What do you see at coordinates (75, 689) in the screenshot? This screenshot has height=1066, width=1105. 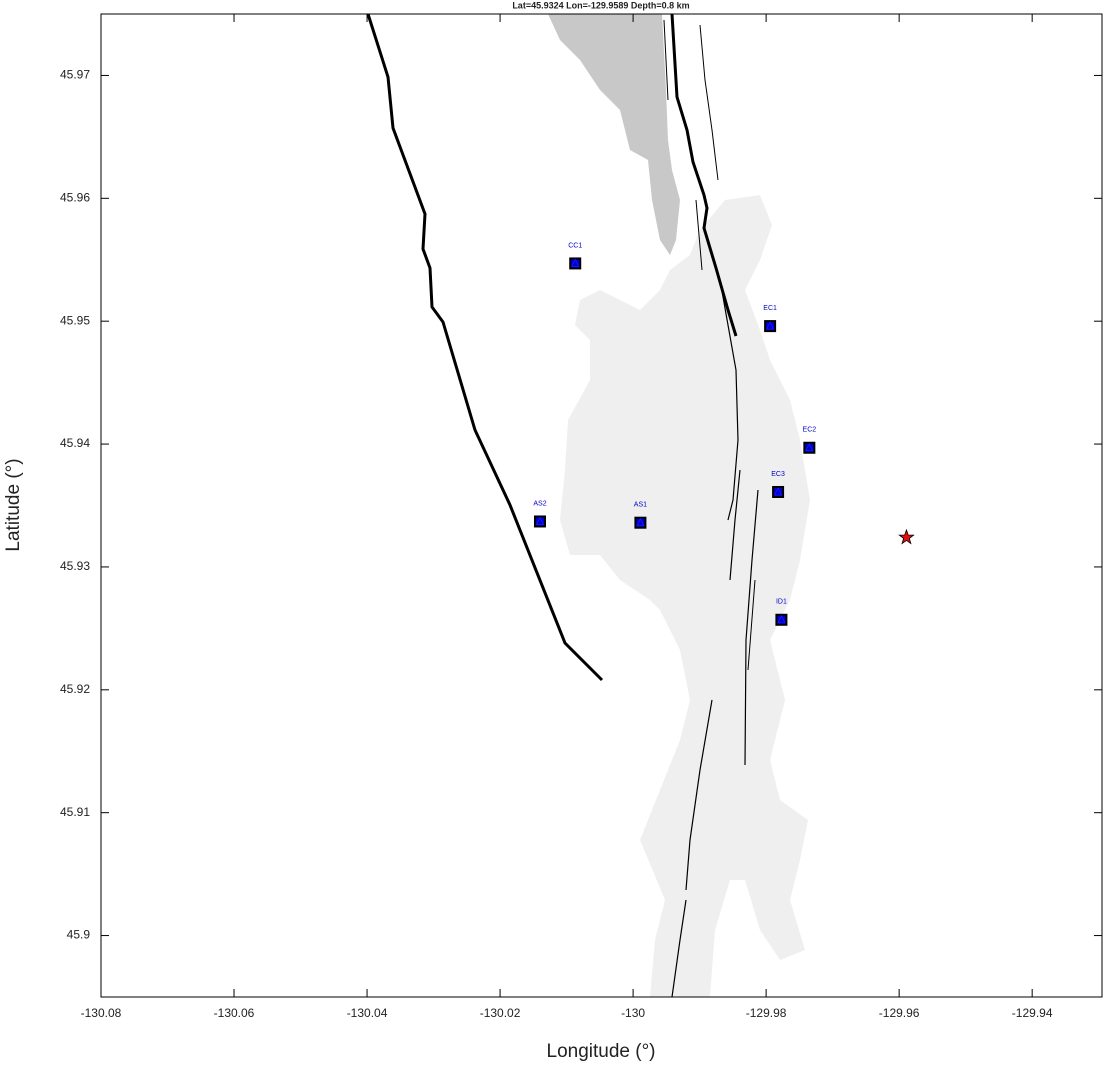 I see `y-tick-label: 45.92` at bounding box center [75, 689].